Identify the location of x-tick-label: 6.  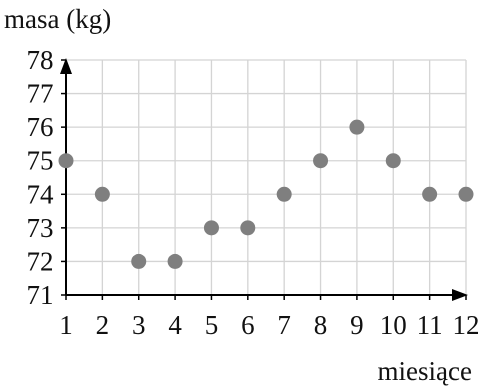
(248, 325).